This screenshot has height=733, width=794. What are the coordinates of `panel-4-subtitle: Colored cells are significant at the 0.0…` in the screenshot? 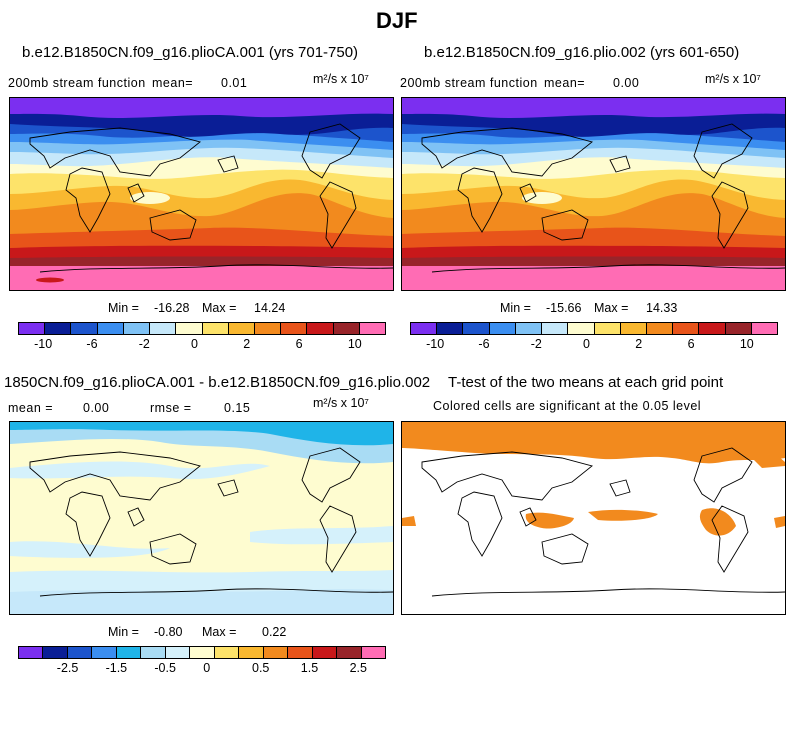 It's located at (567, 406).